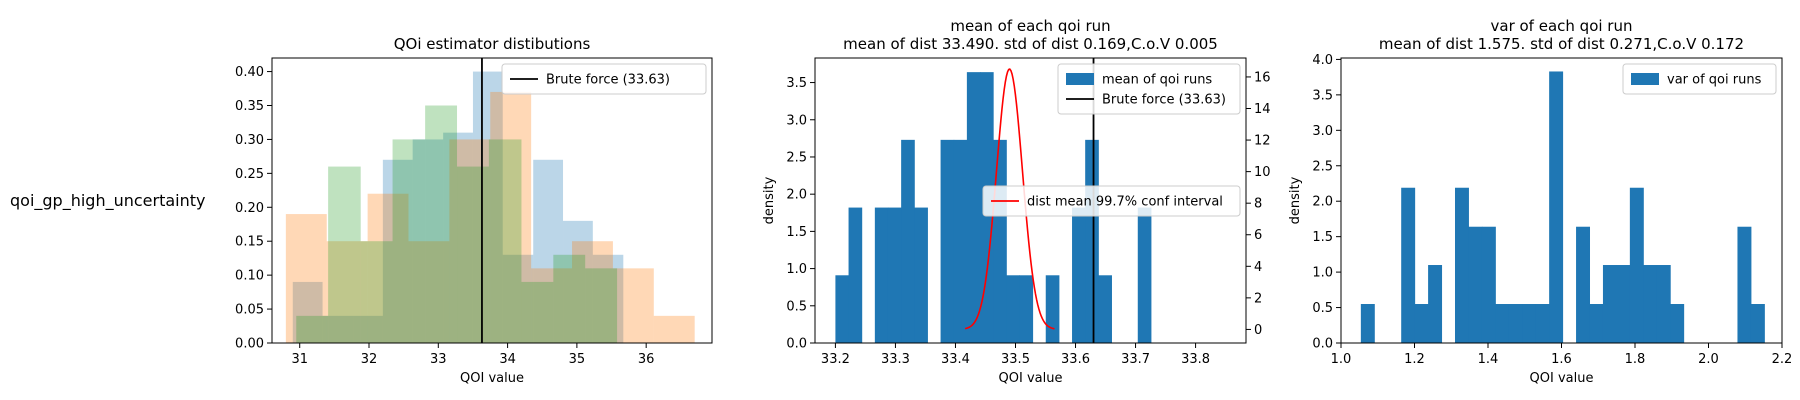  What do you see at coordinates (1262, 172) in the screenshot?
I see `y2-tick-label: 10` at bounding box center [1262, 172].